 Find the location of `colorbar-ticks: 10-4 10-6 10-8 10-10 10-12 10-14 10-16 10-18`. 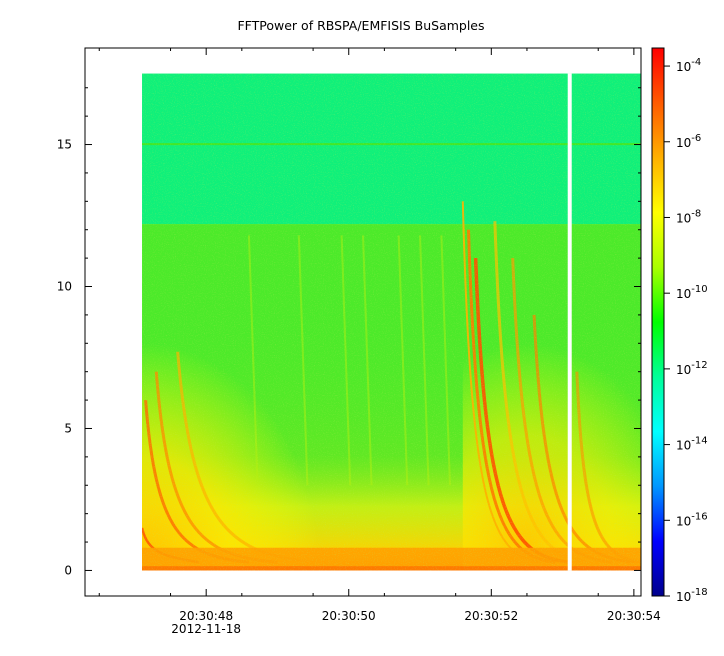

colorbar-ticks: 10-4 10-6 10-8 10-10 10-12 10-14 10-16 10-18 is located at coordinates (686, 330).